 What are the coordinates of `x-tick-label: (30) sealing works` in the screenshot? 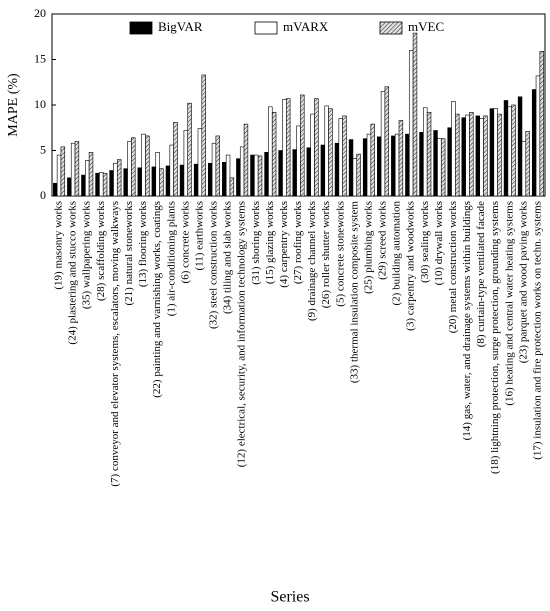 It's located at (425, 242).